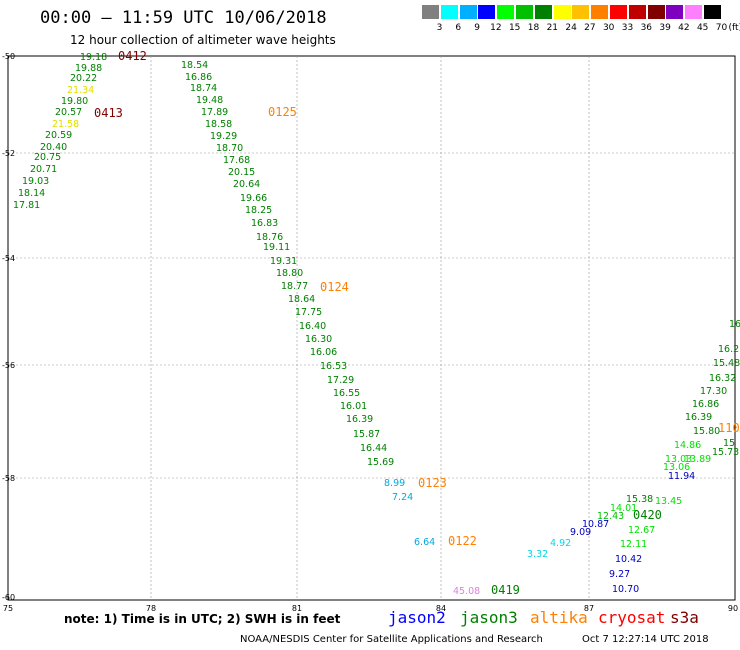 This screenshot has width=740, height=650. What do you see at coordinates (734, 324) in the screenshot?
I see `swh-reading: 16` at bounding box center [734, 324].